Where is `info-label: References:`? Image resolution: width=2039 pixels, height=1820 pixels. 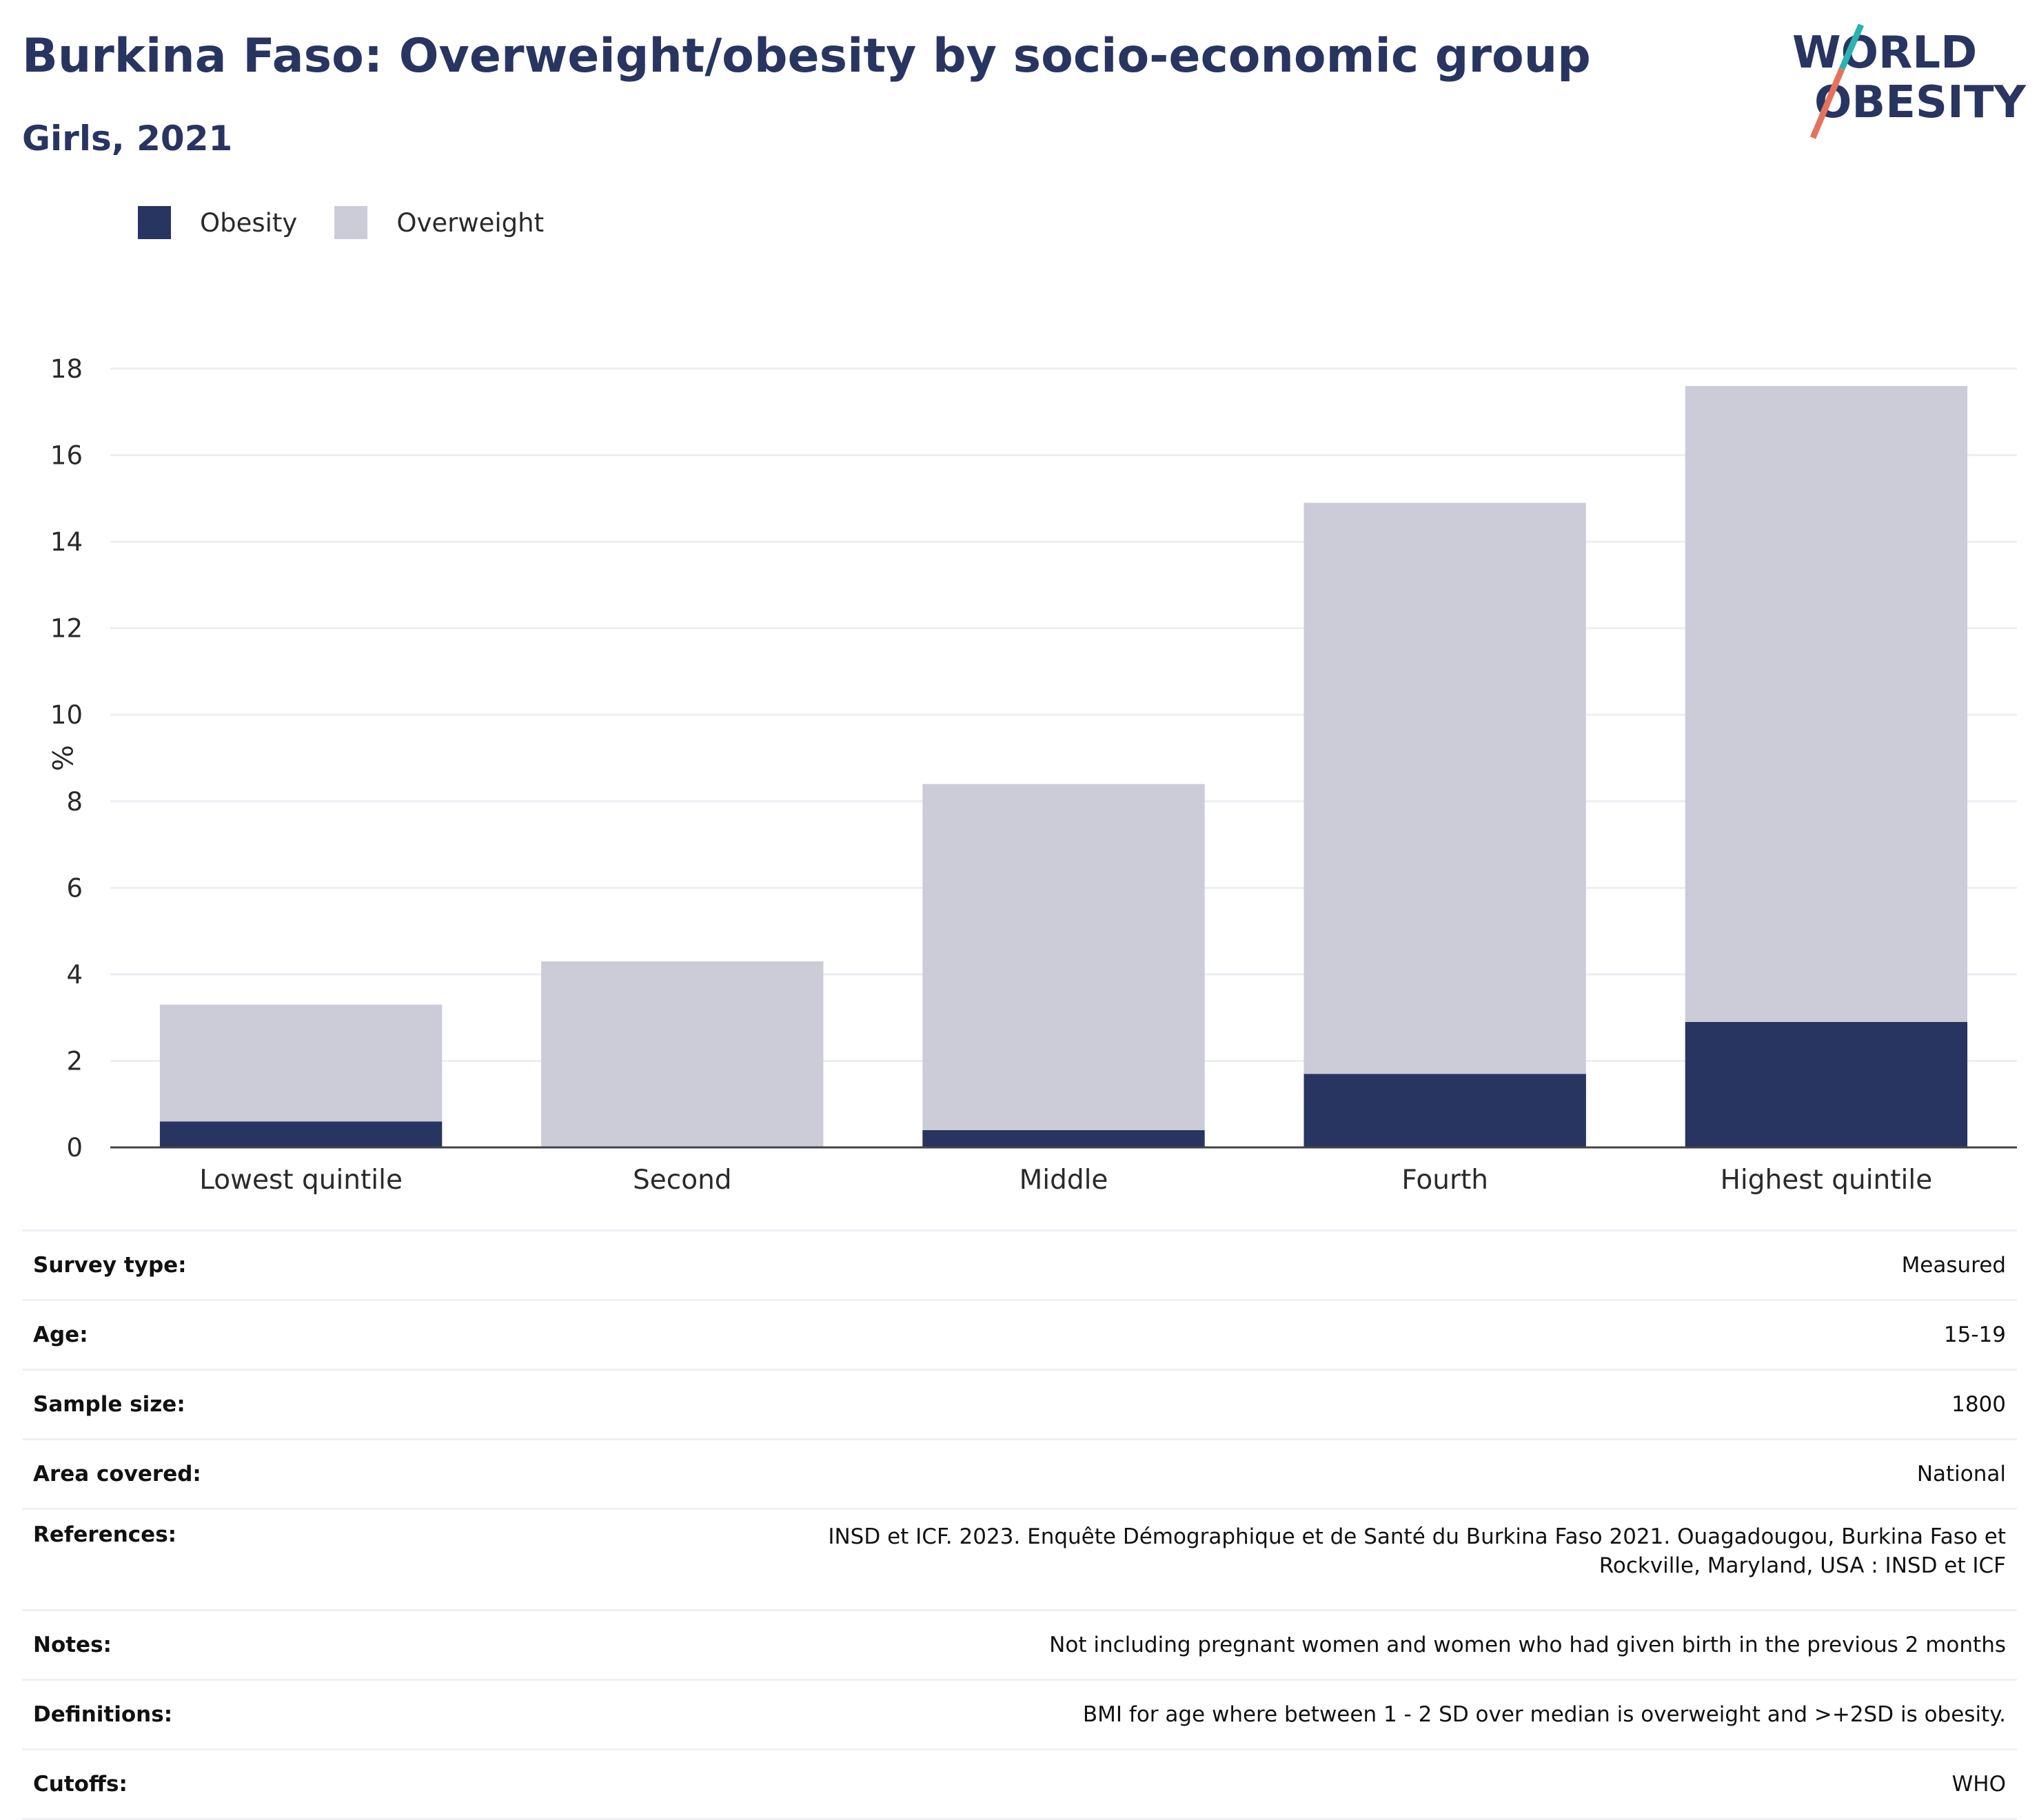 info-label: References: is located at coordinates (105, 1535).